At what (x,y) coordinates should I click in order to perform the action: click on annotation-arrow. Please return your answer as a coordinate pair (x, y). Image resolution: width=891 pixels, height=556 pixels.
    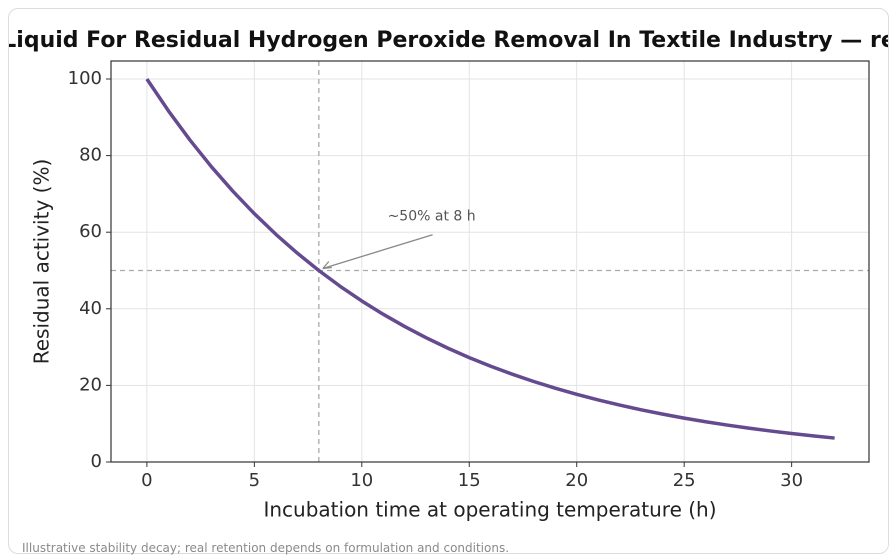
    Looking at the image, I should click on (377, 252).